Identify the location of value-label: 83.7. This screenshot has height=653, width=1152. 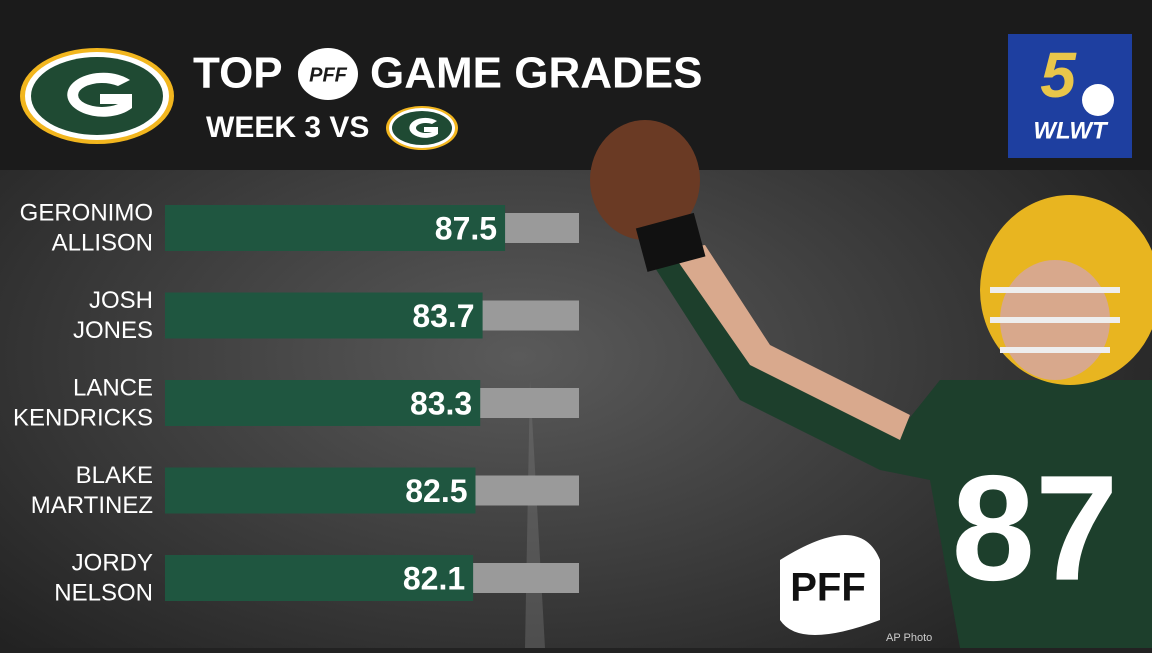
(443, 316).